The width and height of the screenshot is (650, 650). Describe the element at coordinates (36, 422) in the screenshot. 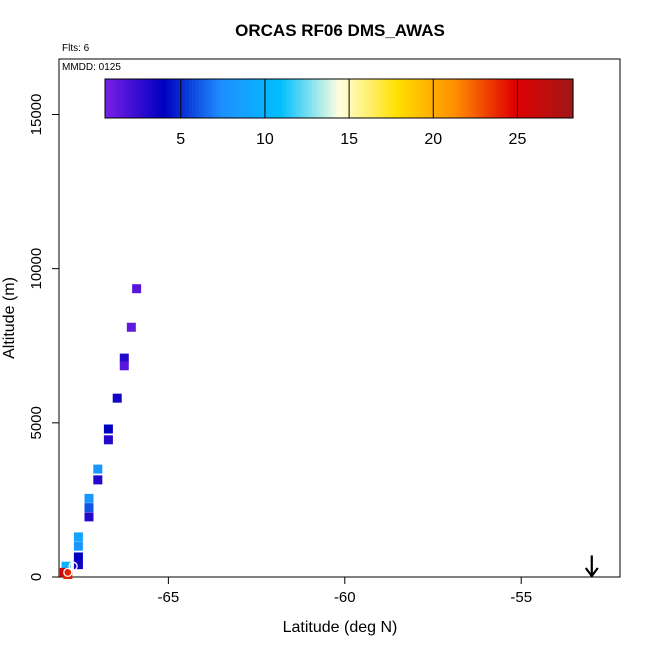

I see `y-tick-label: 5000` at that location.